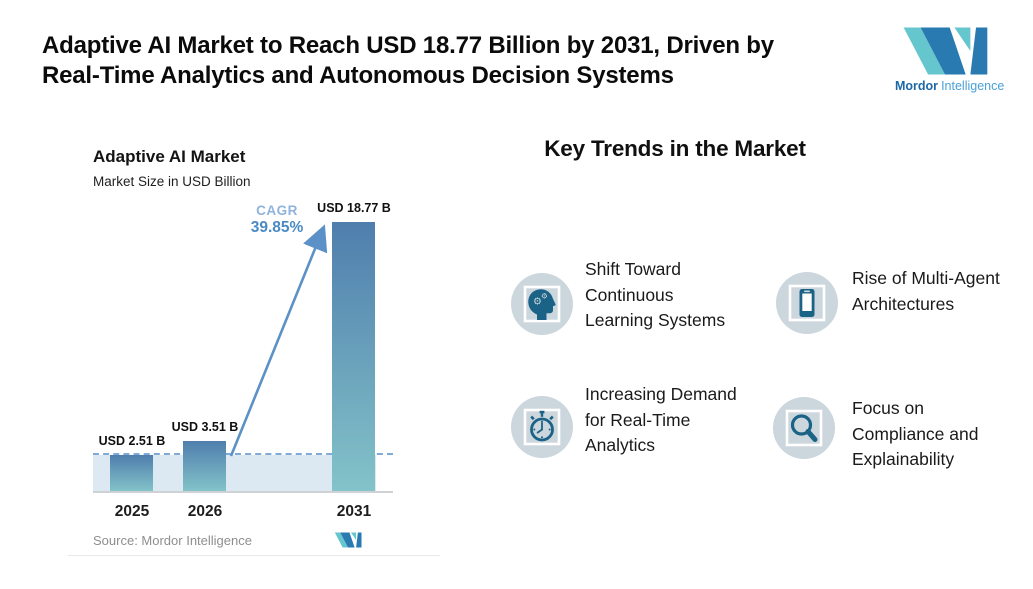  I want to click on bar-value-label-2031: USD 18.77 B, so click(354, 208).